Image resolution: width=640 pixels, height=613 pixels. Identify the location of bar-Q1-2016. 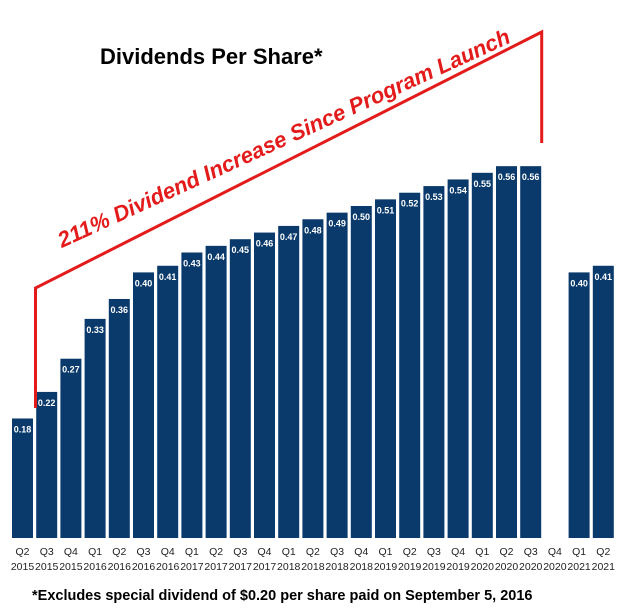
(95, 428).